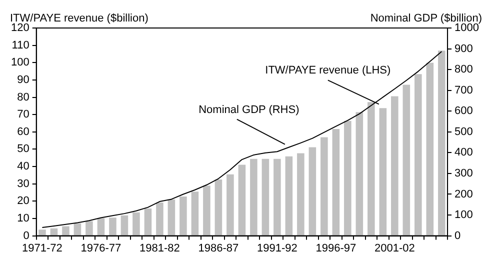  What do you see at coordinates (23, 218) in the screenshot?
I see `y-tick-label: 10` at bounding box center [23, 218].